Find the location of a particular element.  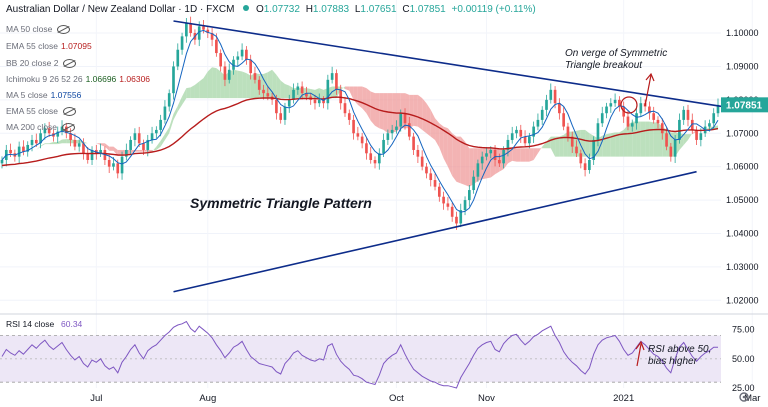

indicator-ema55: EMA 55 close 1.07095 is located at coordinates (49, 46).